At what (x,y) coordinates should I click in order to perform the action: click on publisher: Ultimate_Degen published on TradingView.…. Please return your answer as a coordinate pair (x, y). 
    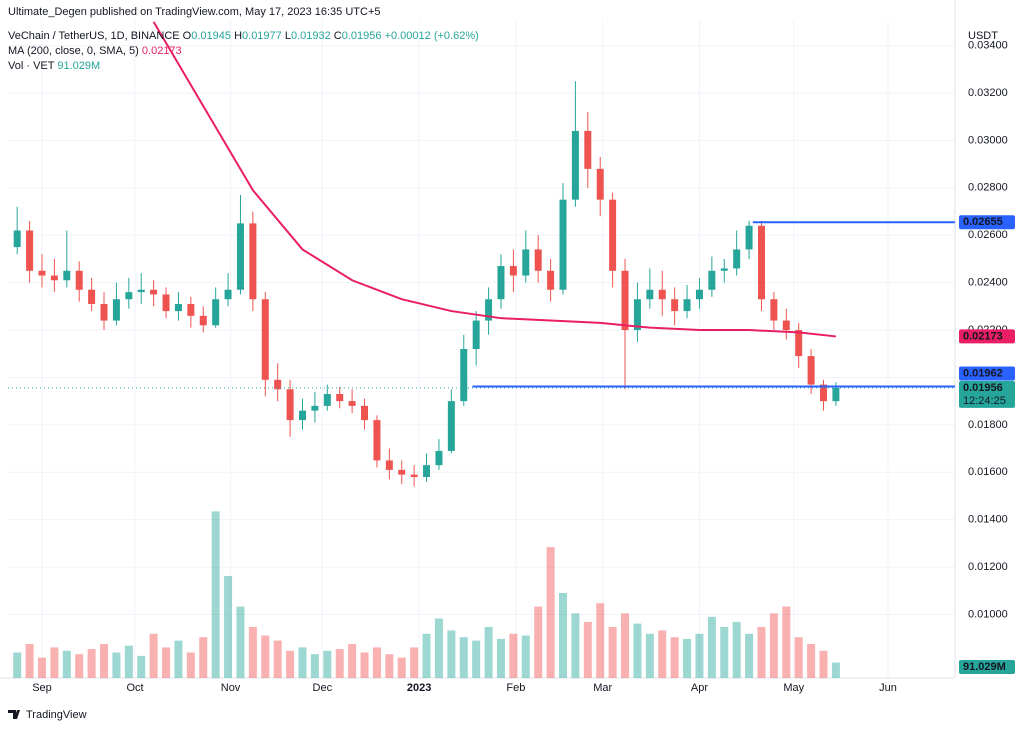
    Looking at the image, I should click on (194, 12).